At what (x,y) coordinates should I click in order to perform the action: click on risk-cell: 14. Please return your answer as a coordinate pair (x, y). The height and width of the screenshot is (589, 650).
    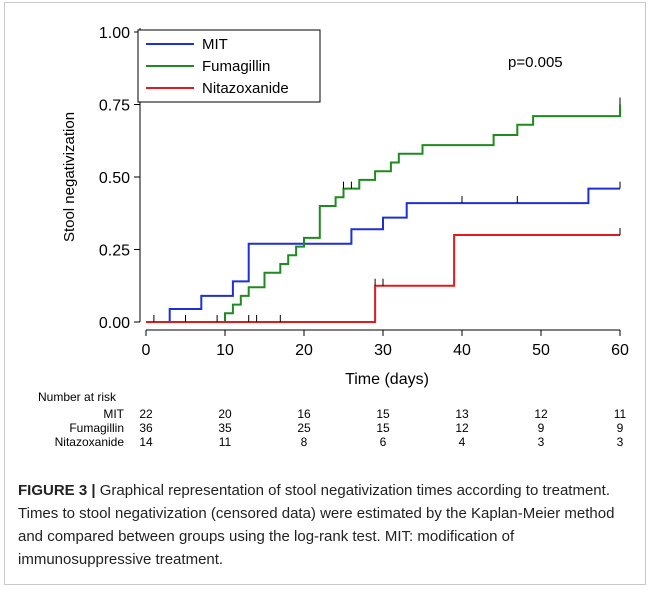
    Looking at the image, I should click on (146, 442).